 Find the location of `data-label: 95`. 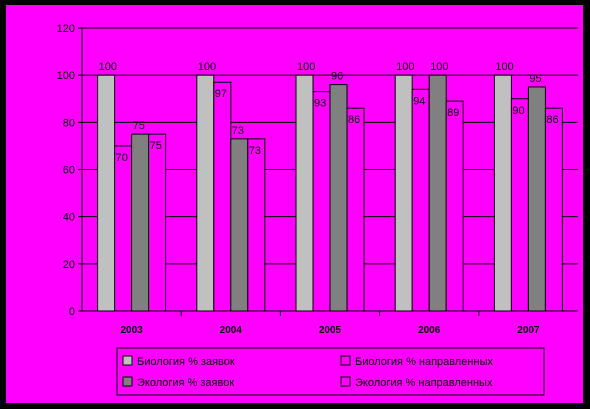

data-label: 95 is located at coordinates (535, 79).